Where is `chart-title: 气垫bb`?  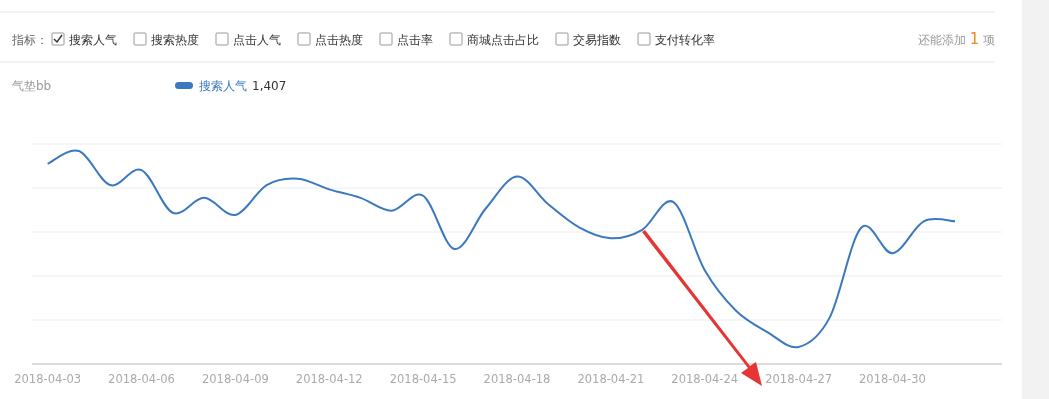 chart-title: 气垫bb is located at coordinates (32, 86).